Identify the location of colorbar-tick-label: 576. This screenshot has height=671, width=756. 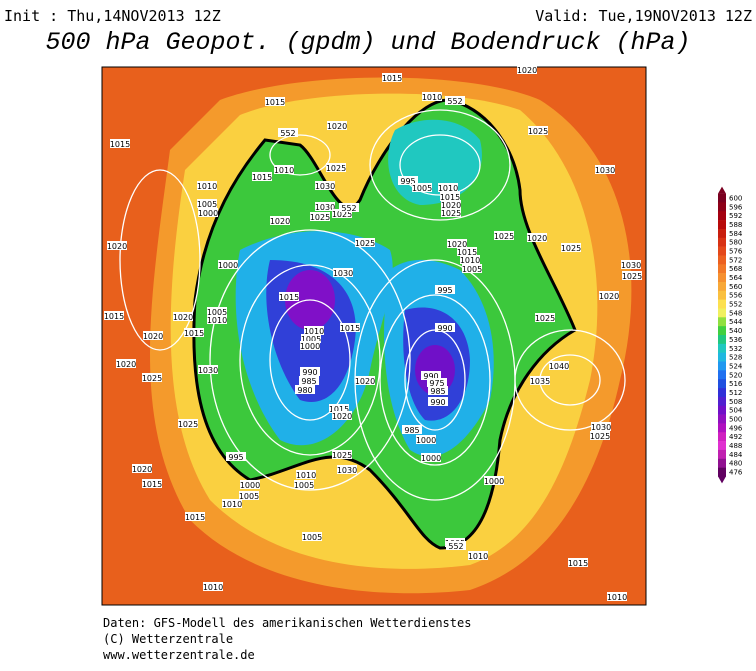
(736, 252).